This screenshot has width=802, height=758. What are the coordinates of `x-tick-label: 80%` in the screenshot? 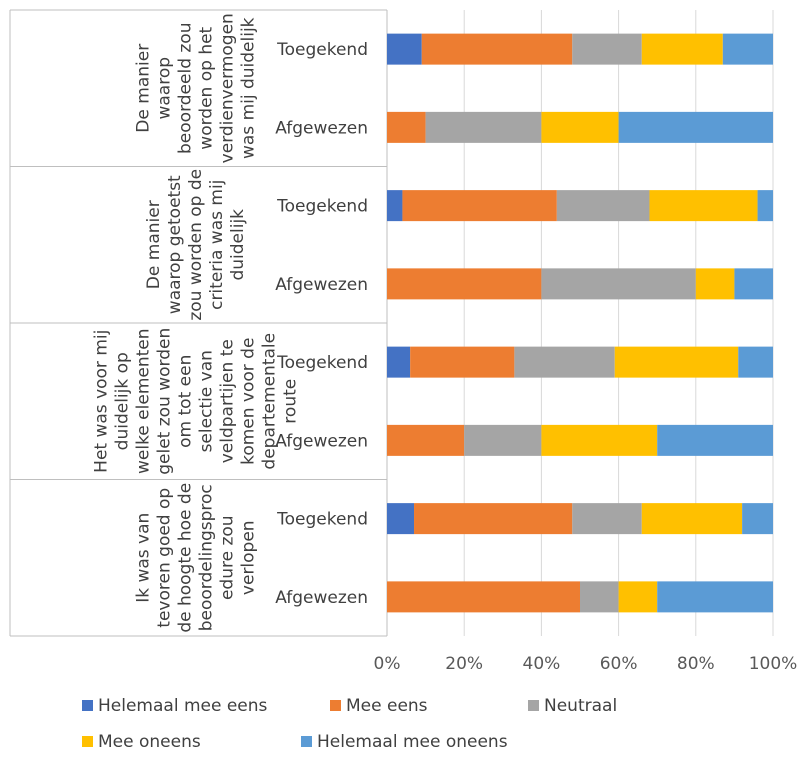 It's located at (696, 664).